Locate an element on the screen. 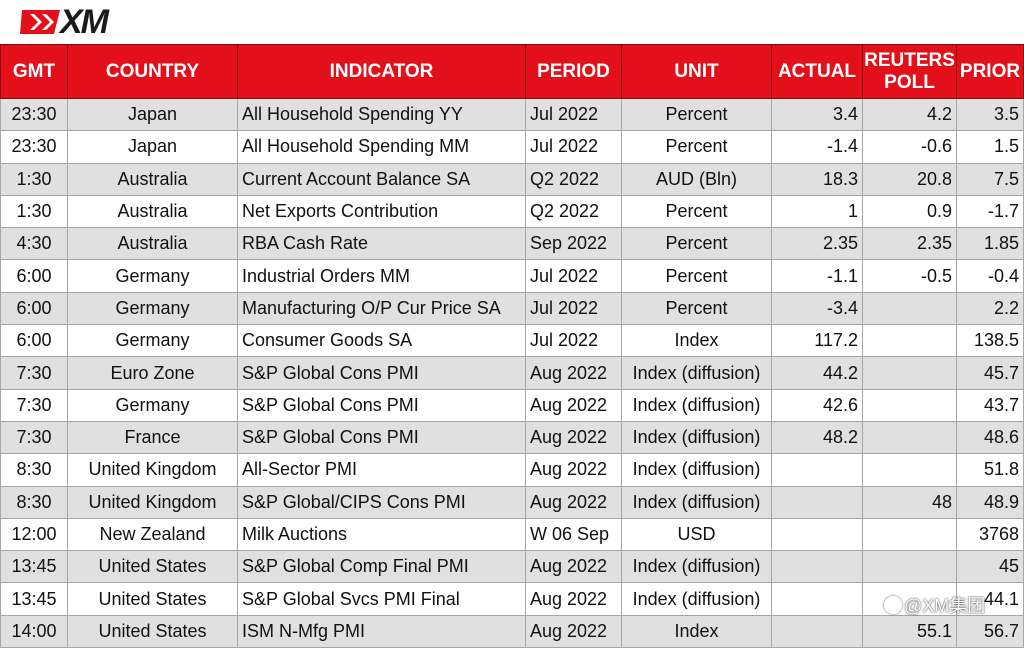  cell-prior: 51.8 is located at coordinates (990, 470).